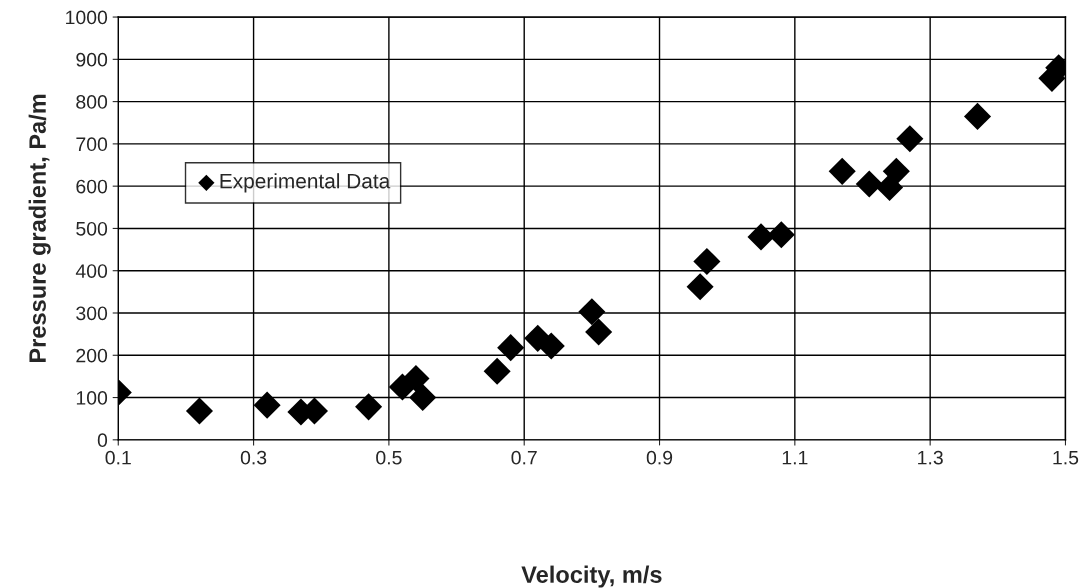 The width and height of the screenshot is (1085, 588). I want to click on y-tick-label: 200, so click(92, 355).